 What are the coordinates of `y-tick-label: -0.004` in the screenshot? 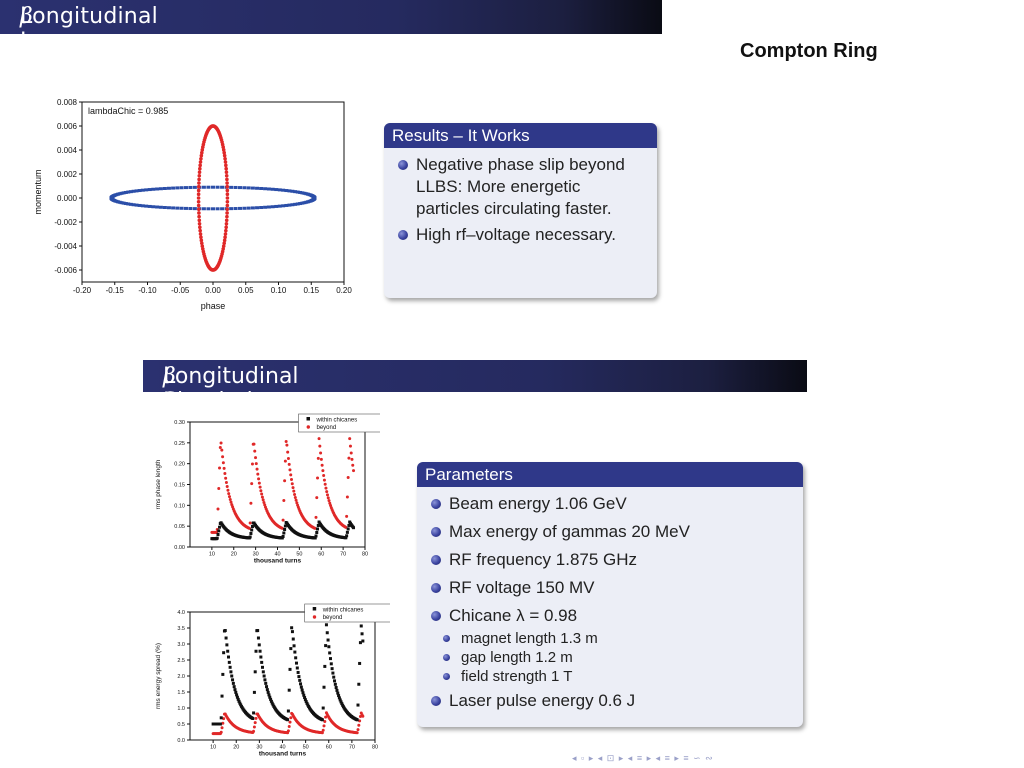 It's located at (65, 246).